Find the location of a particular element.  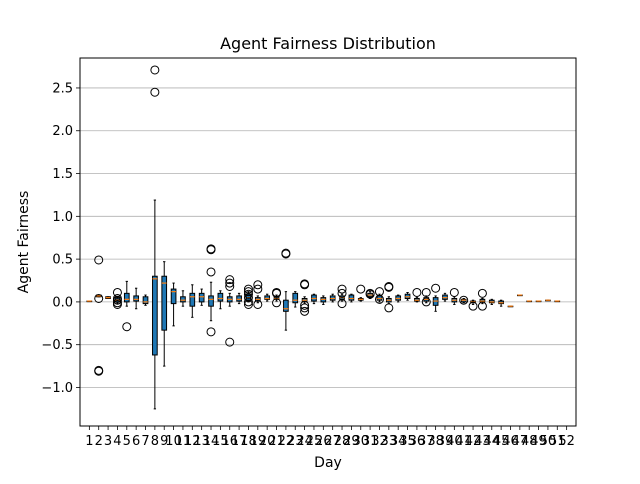

x-tick-label: 38 is located at coordinates (435, 441).